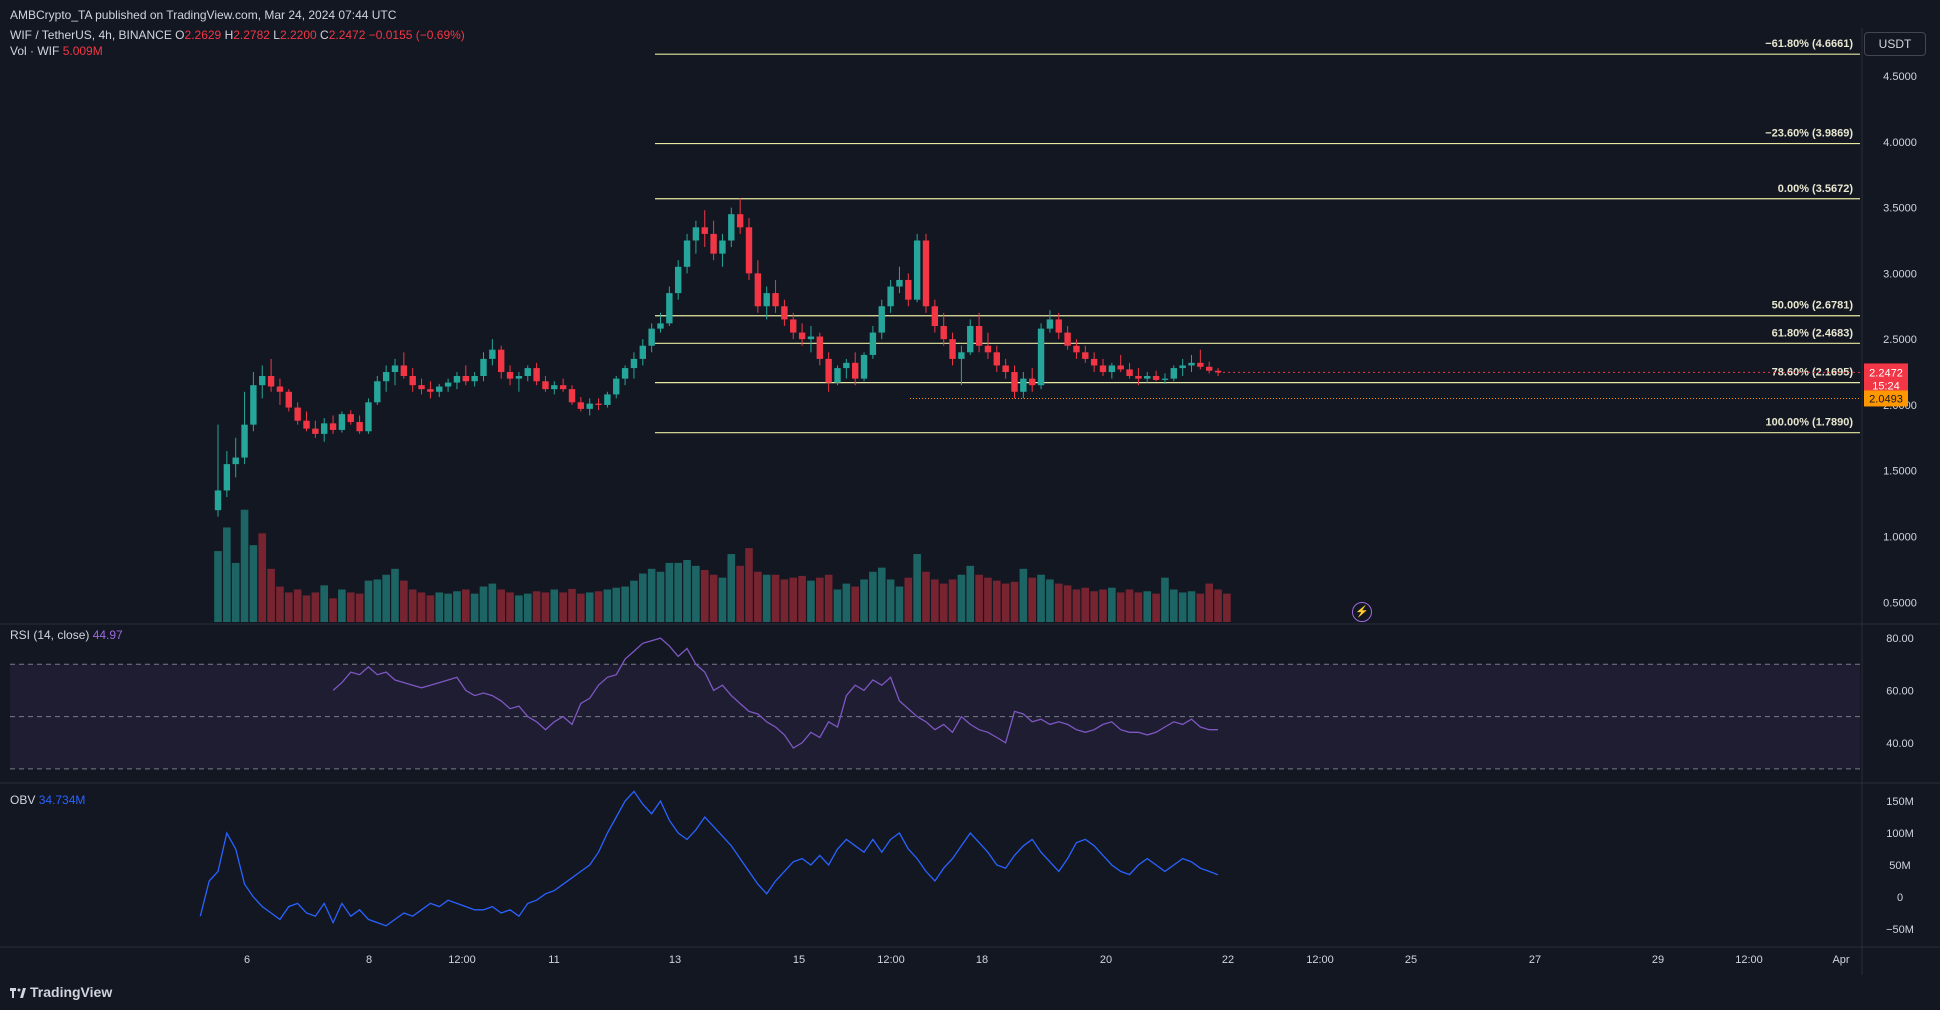 This screenshot has height=1010, width=1940. What do you see at coordinates (56, 51) in the screenshot?
I see `volume-legend: Vol · WIF 5.009M` at bounding box center [56, 51].